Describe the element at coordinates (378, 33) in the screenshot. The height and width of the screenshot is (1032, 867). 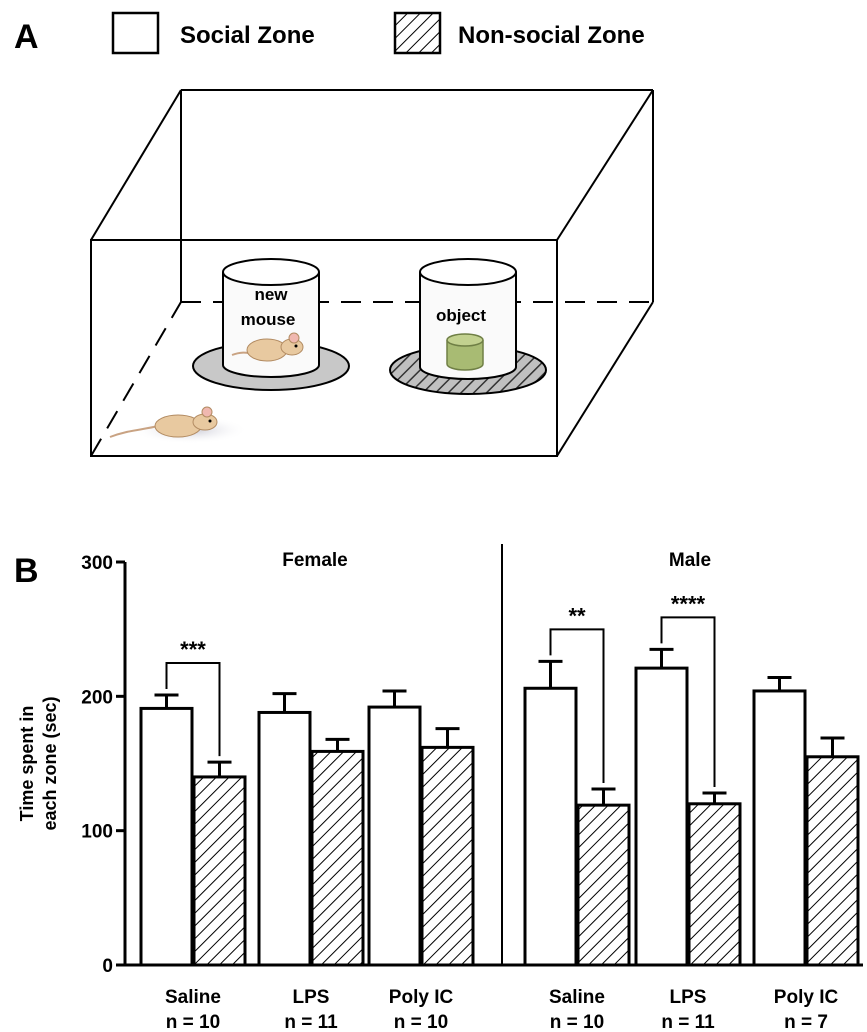
I see `legend: Social Zone Non-social Zone` at that location.